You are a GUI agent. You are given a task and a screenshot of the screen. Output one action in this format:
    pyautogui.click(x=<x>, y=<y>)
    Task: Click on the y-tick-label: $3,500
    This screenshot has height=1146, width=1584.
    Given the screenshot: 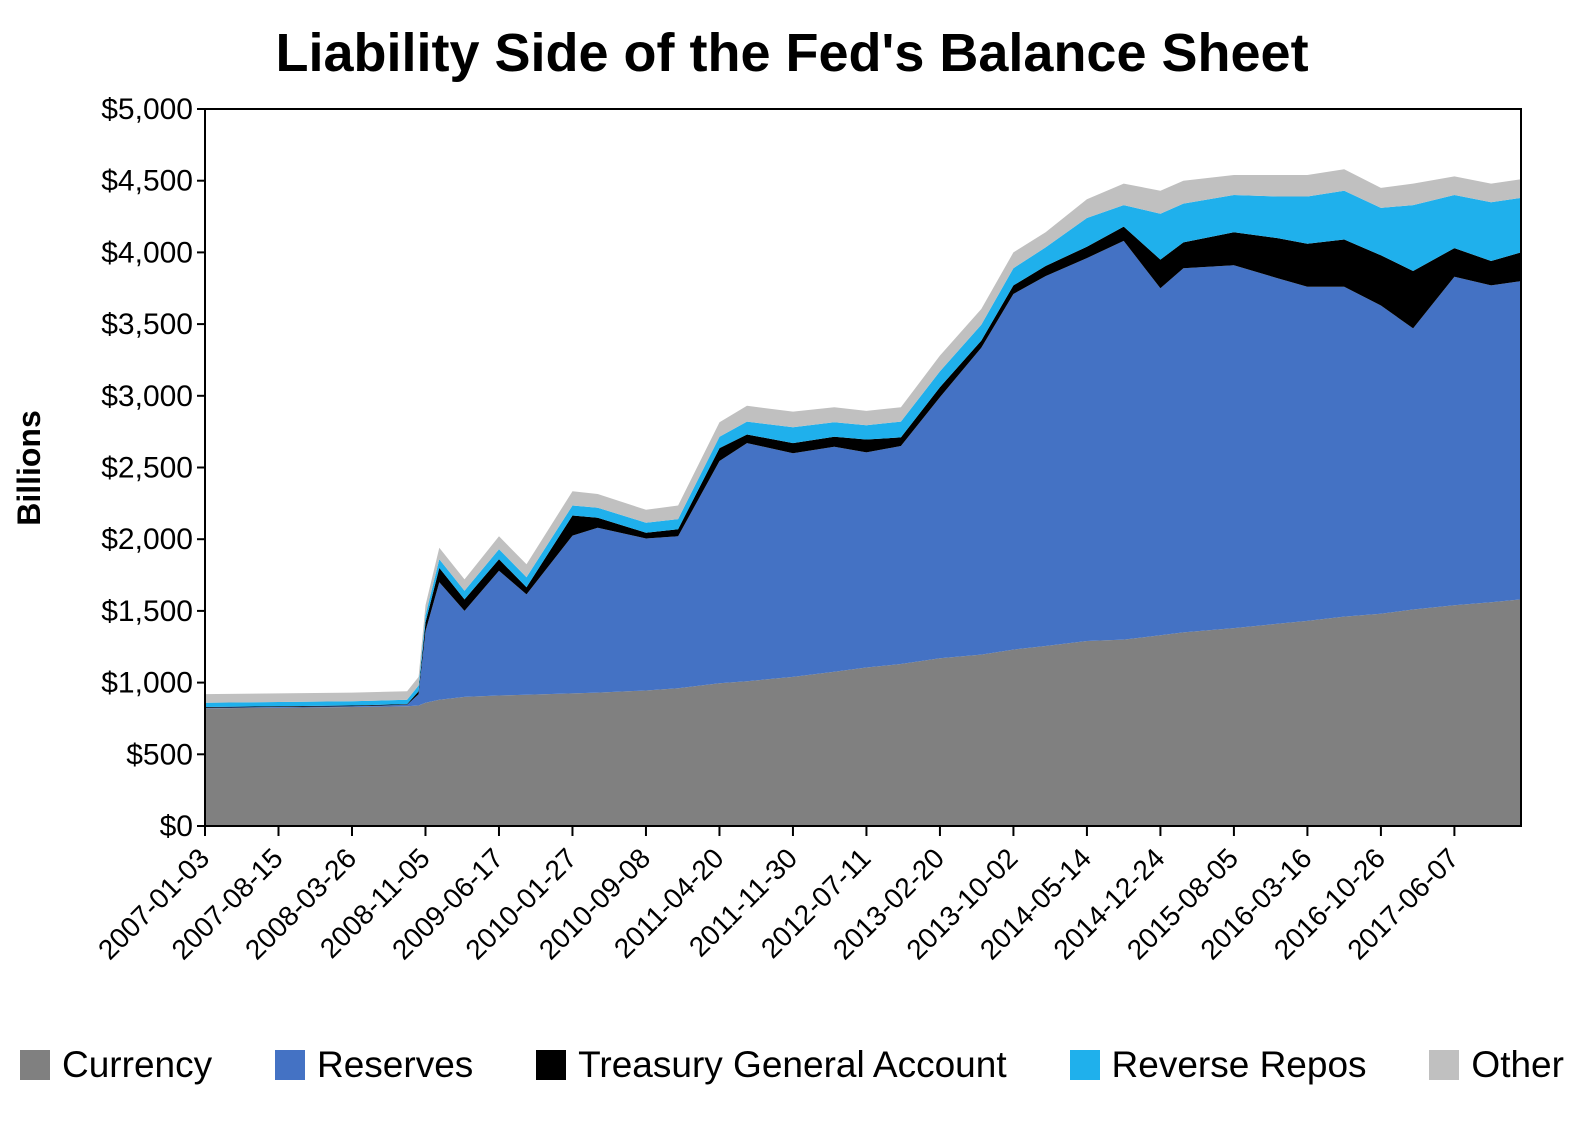 What is the action you would take?
    pyautogui.click(x=147, y=324)
    